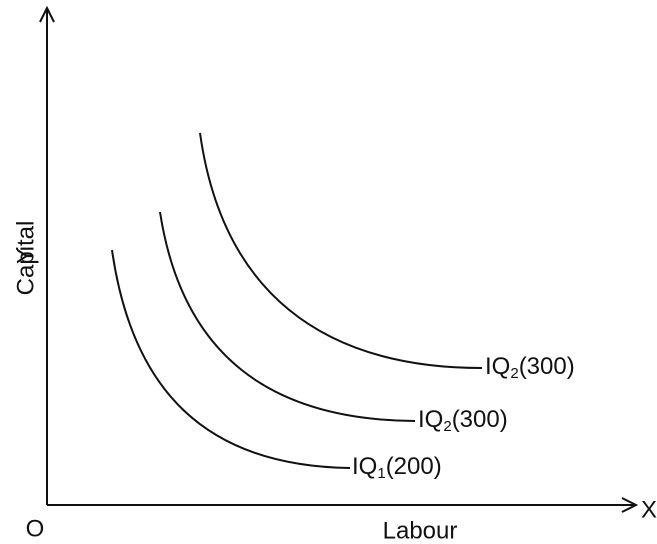 This screenshot has height=544, width=657. I want to click on isoquant-curve, so click(231, 359).